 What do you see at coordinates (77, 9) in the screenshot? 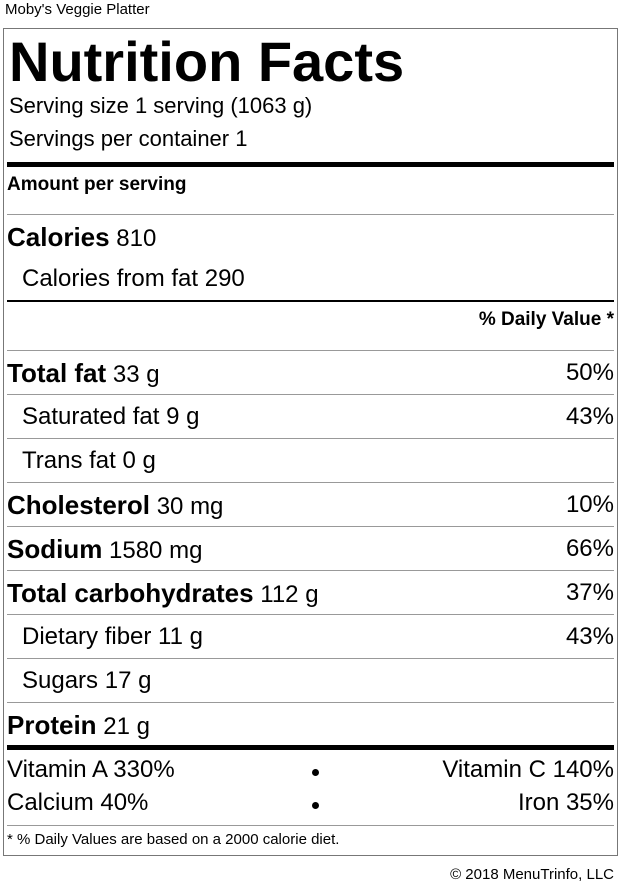
I see `item-name: Moby's Veggie Platter` at bounding box center [77, 9].